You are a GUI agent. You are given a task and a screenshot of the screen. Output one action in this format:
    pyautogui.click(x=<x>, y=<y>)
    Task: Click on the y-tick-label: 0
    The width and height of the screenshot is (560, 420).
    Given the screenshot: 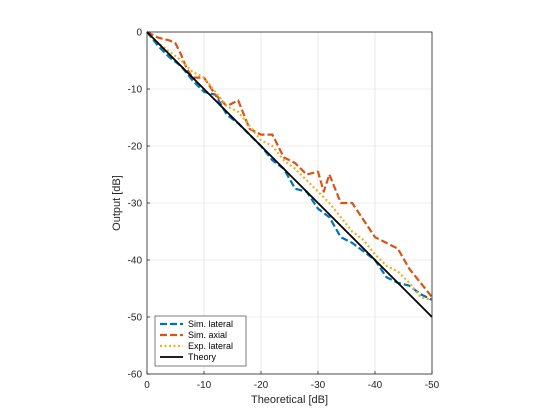 What is the action you would take?
    pyautogui.click(x=139, y=33)
    